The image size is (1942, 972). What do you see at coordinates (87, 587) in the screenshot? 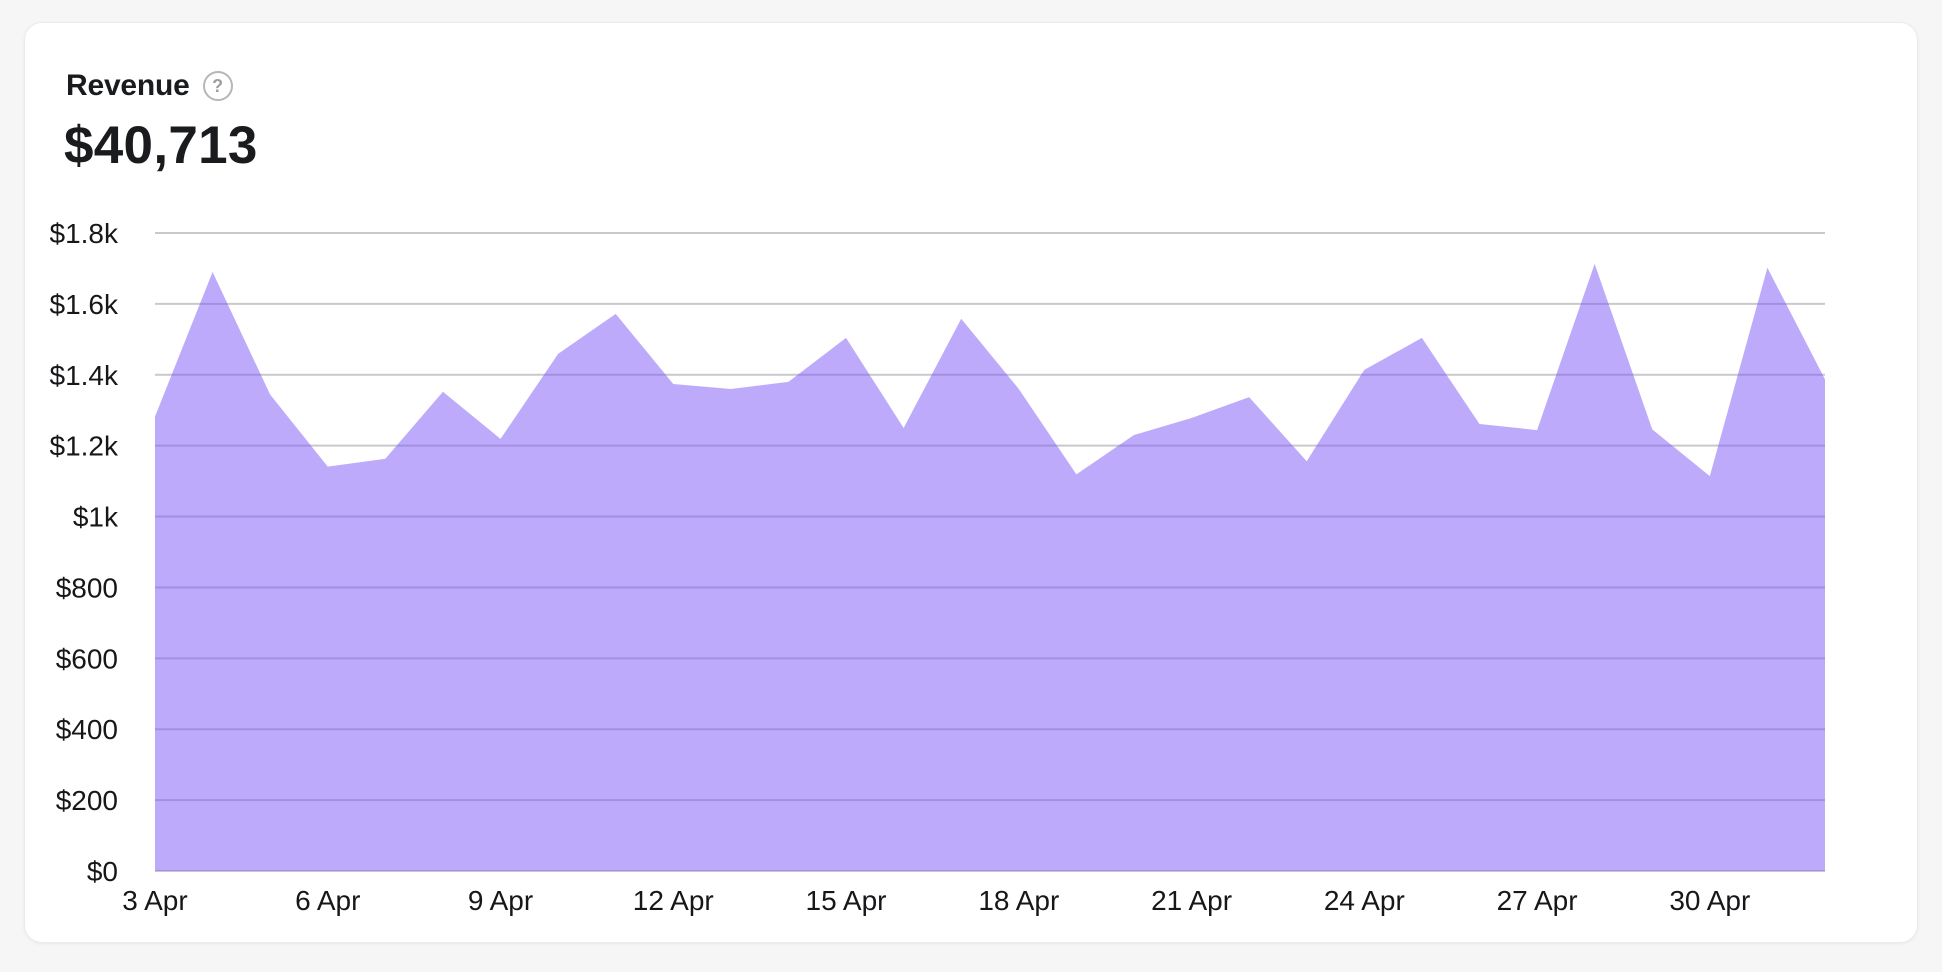
I see `y-tick-label: $800` at bounding box center [87, 587].